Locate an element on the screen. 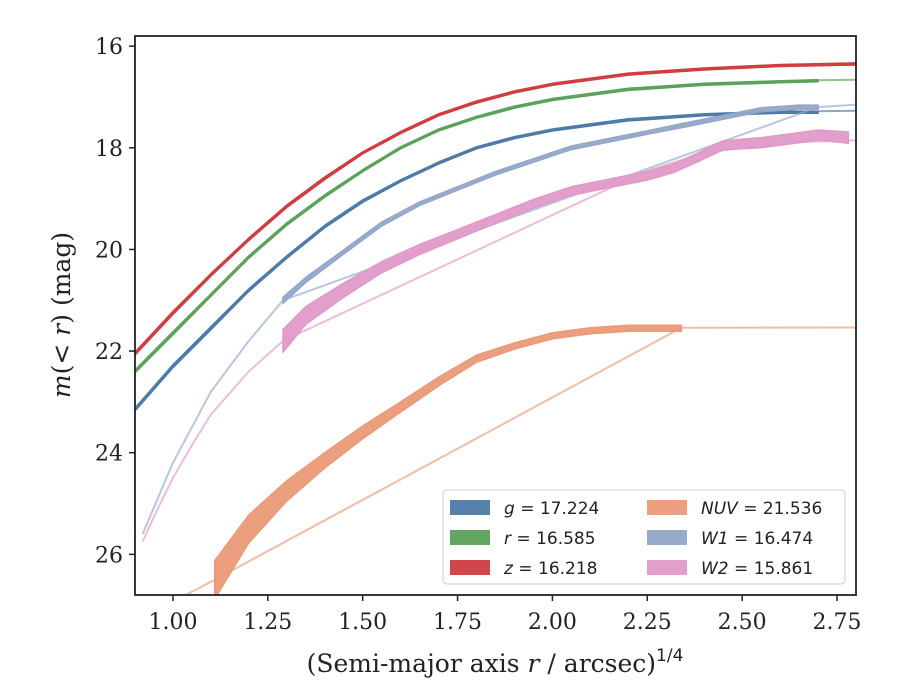  g-legend-label: g = 17.224 is located at coordinates (551, 509).